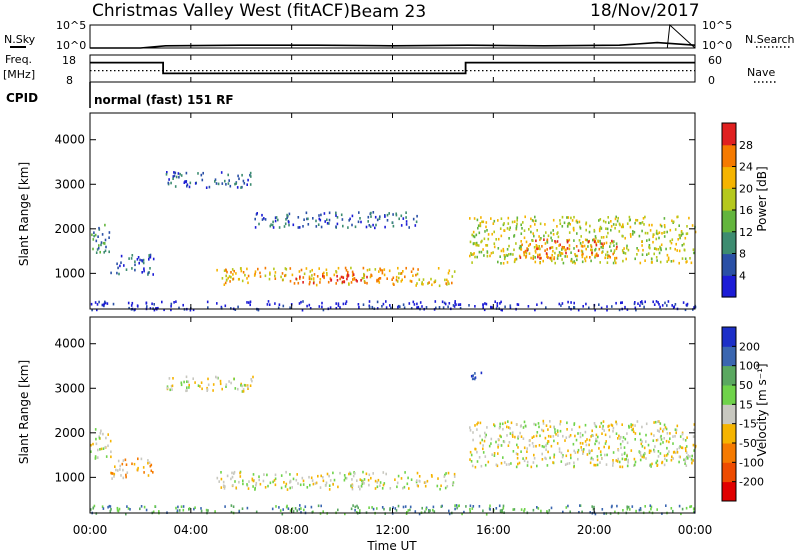 This screenshot has height=554, width=800. Describe the element at coordinates (164, 100) in the screenshot. I see `cpid-mode-label: normal (fast) 151 RF` at that location.